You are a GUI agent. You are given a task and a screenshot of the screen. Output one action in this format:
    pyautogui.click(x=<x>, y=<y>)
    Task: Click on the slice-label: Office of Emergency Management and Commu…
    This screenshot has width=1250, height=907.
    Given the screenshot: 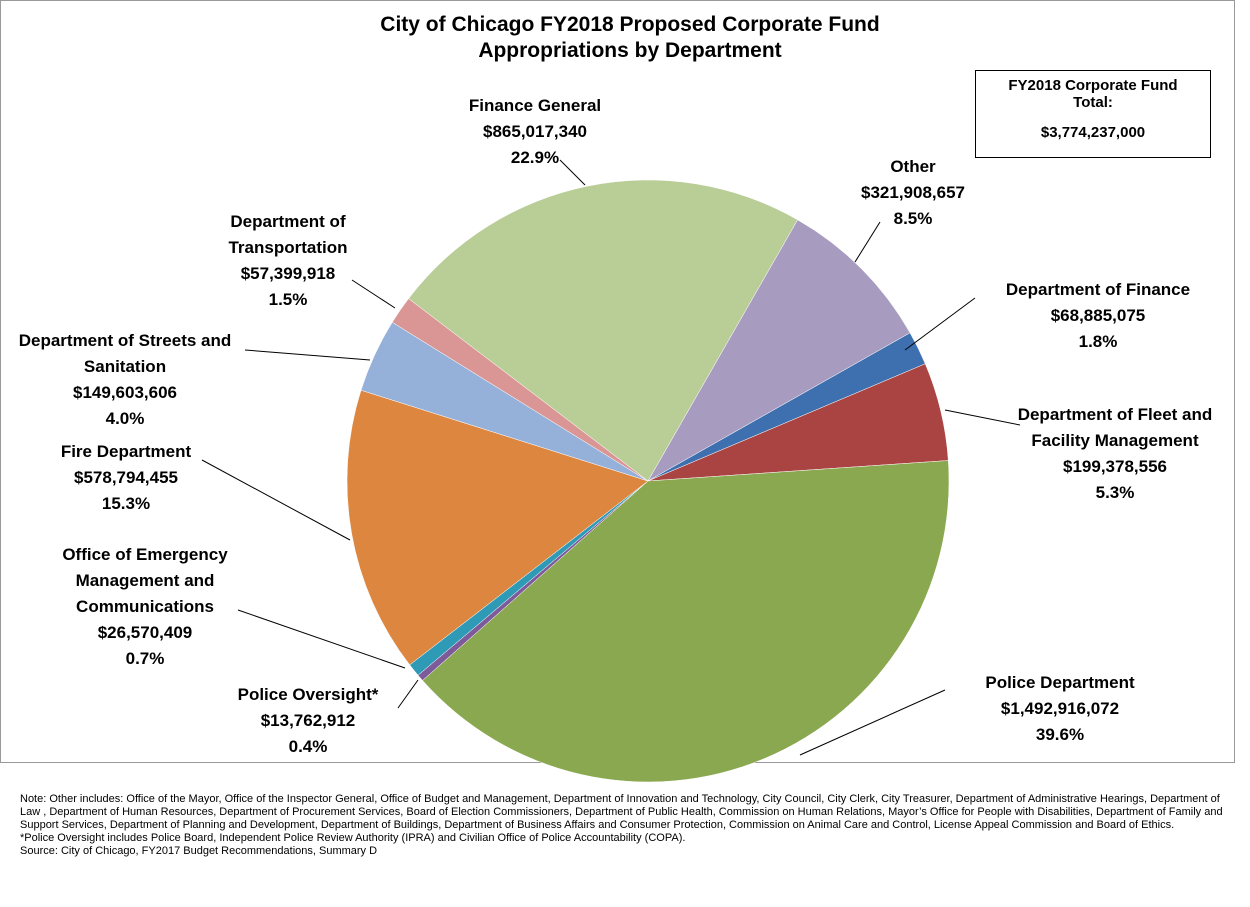 What is the action you would take?
    pyautogui.click(x=145, y=607)
    